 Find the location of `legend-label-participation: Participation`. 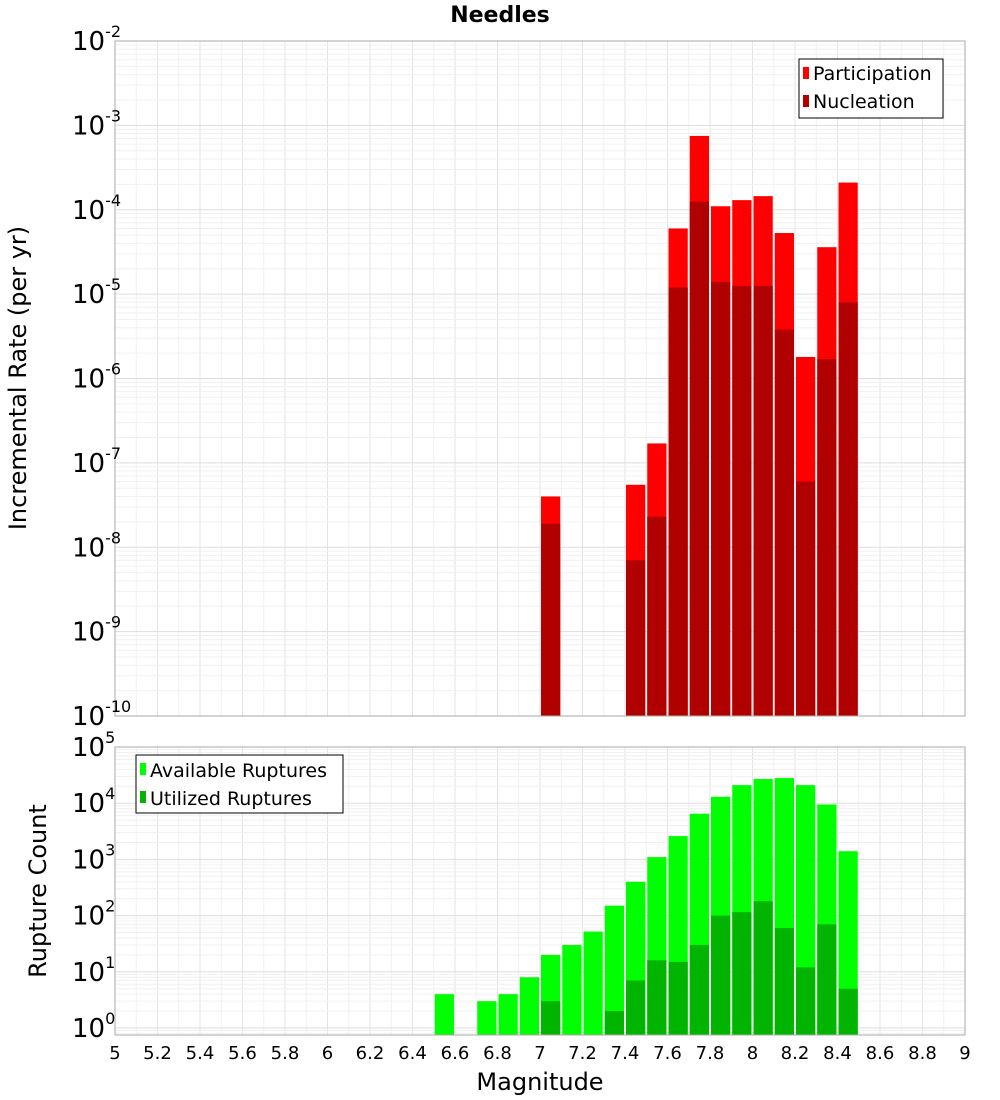

legend-label-participation: Participation is located at coordinates (872, 74).